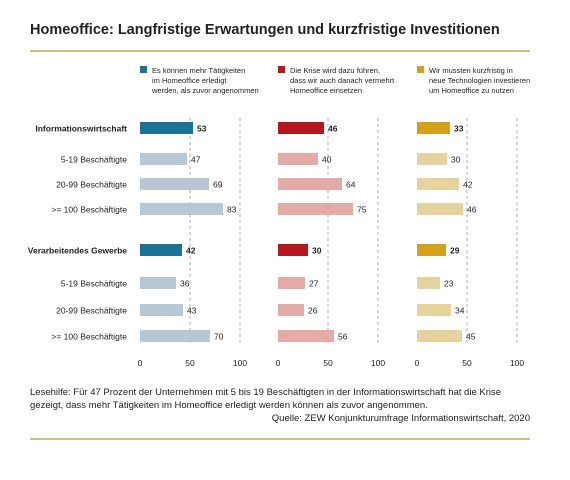  I want to click on category-label-4: >= 100 Beschäftigte, so click(89, 210).